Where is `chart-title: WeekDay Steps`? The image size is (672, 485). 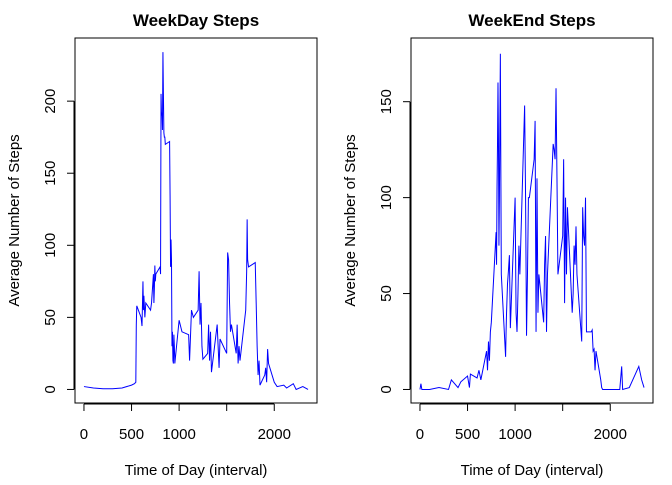
chart-title: WeekDay Steps is located at coordinates (196, 20).